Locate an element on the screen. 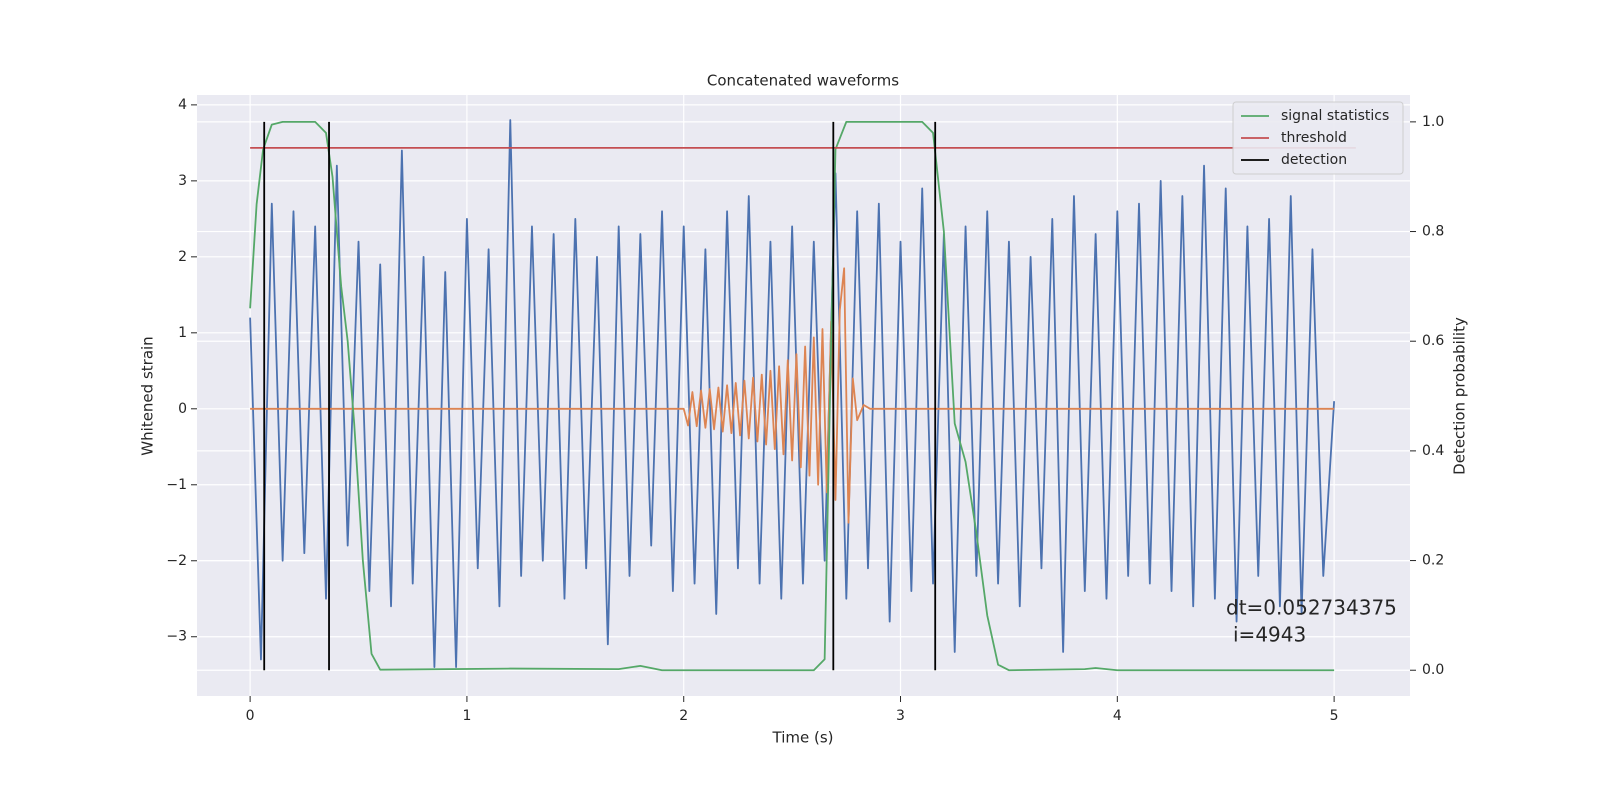 The height and width of the screenshot is (800, 1600). legend: signal statistics threshold detection is located at coordinates (1318, 138).